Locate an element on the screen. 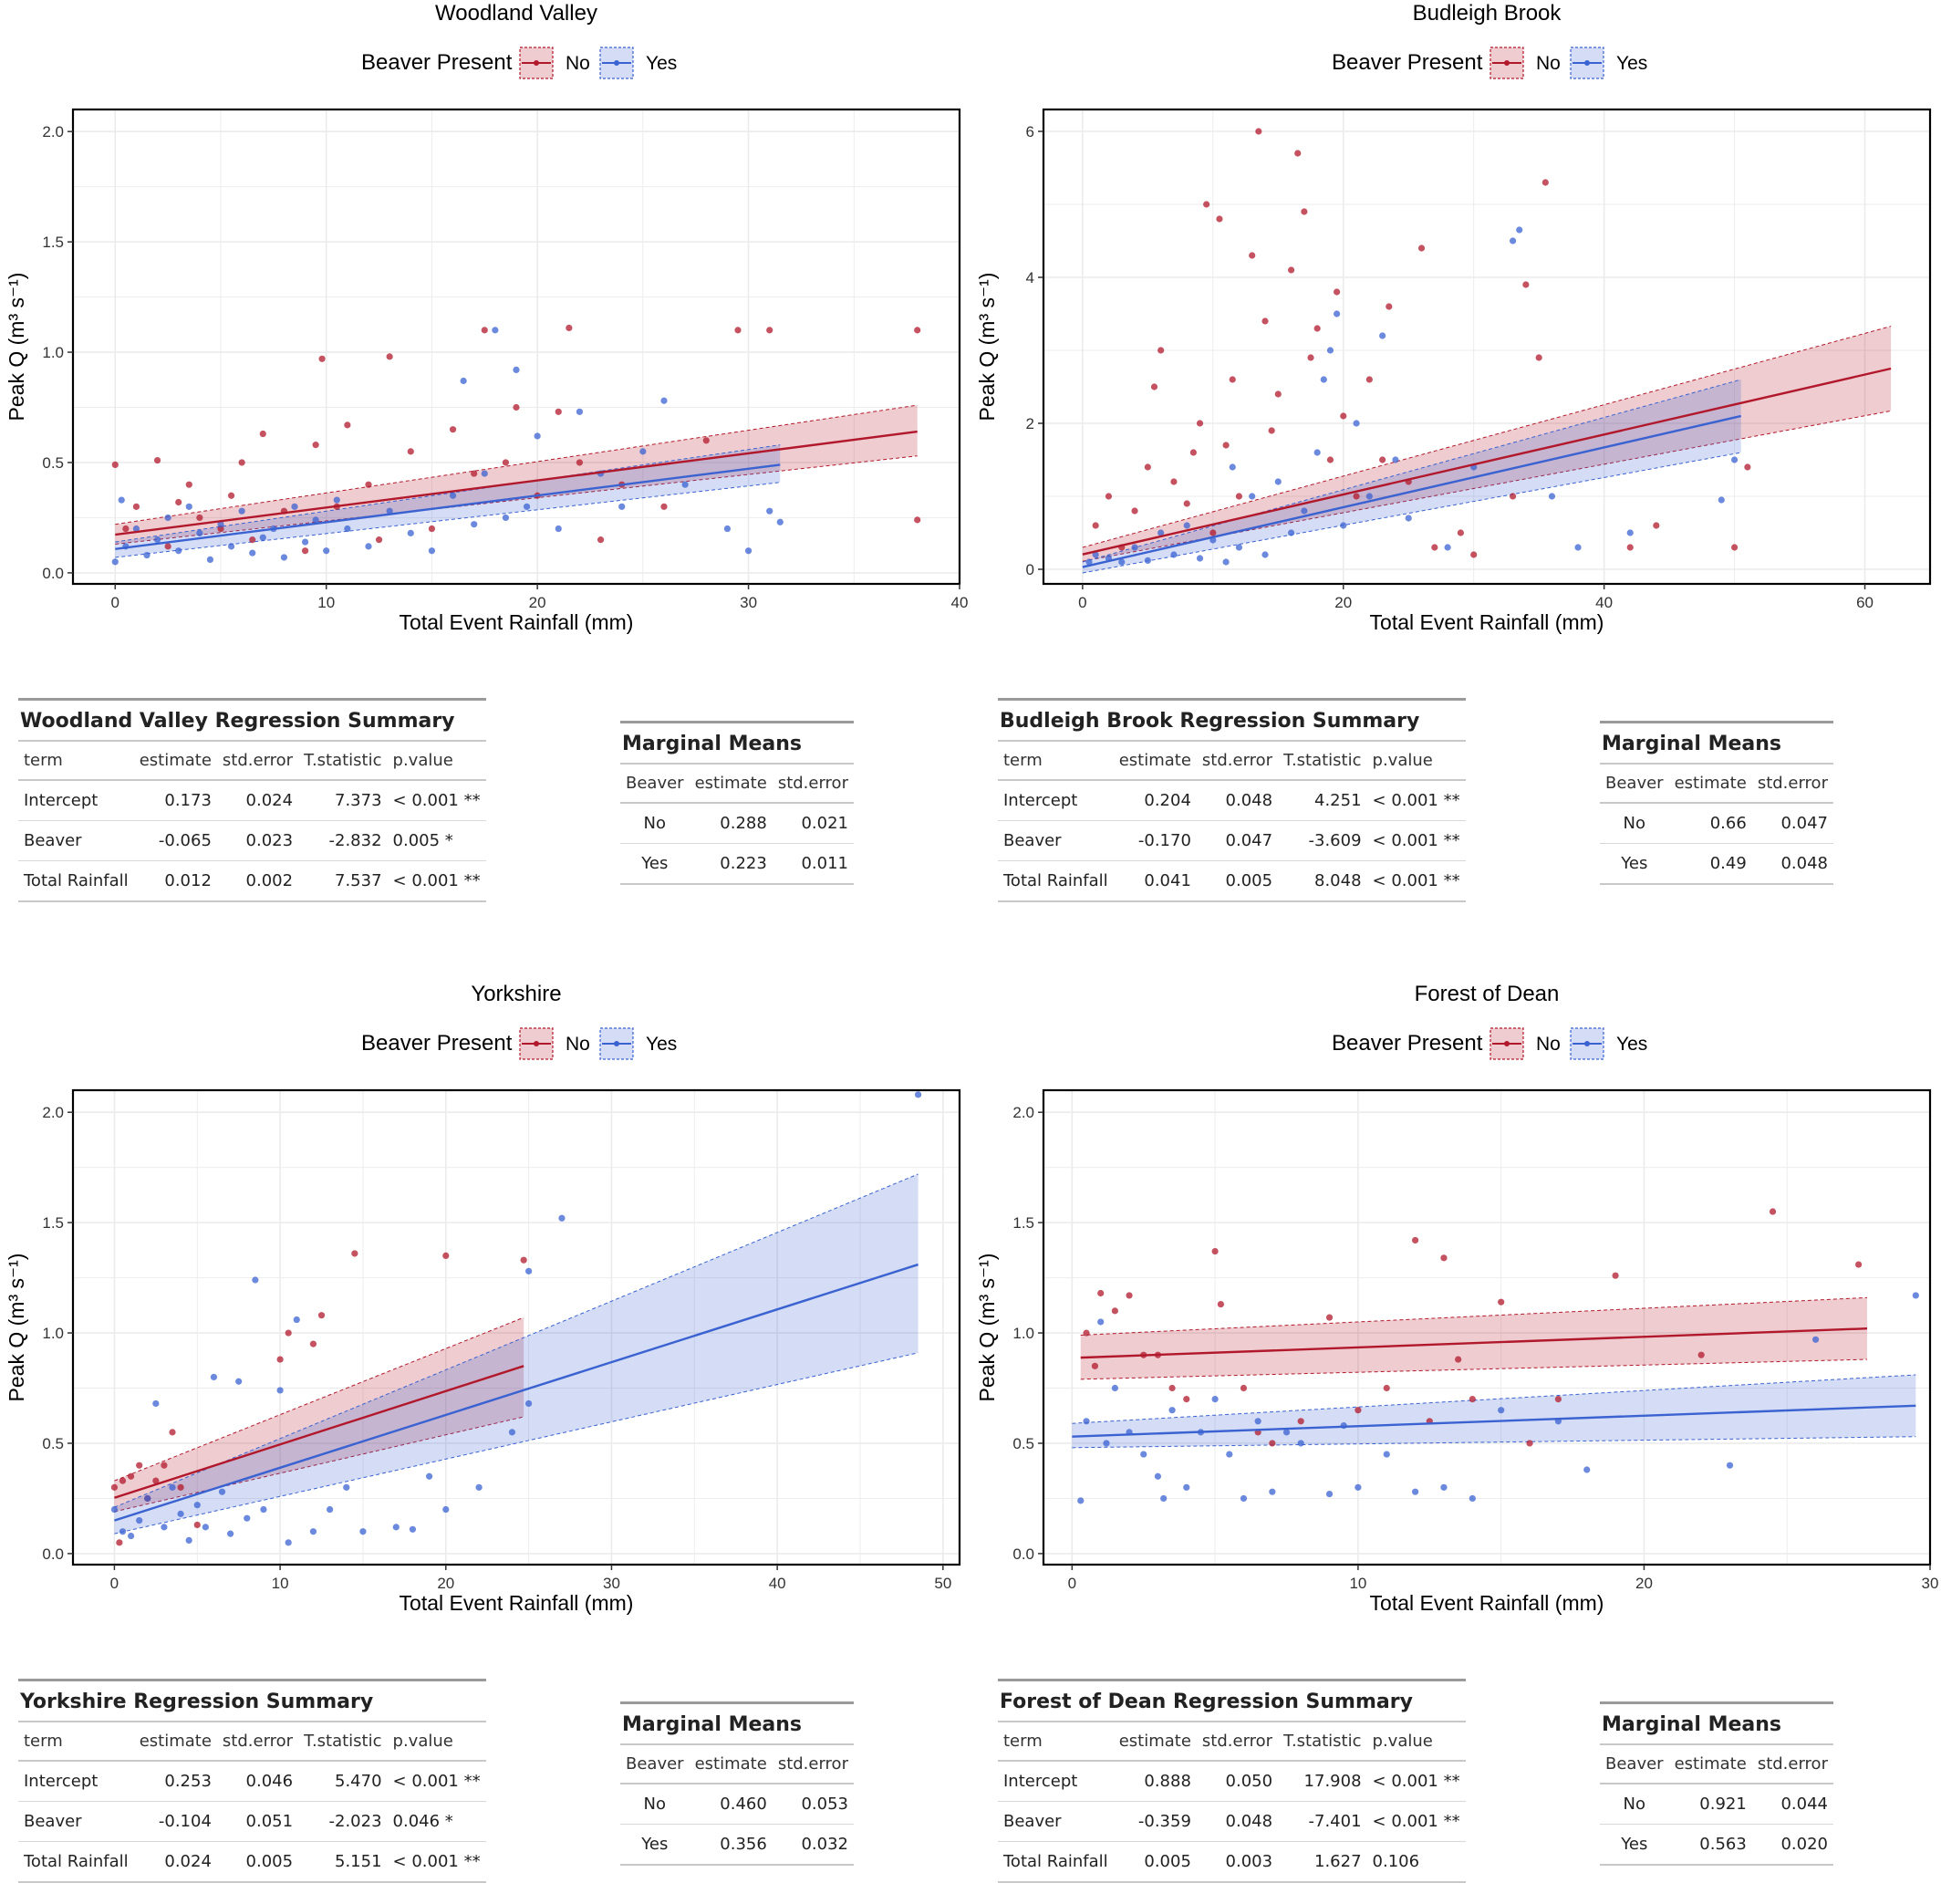 The image size is (1941, 1904). x-tick-label: 10 is located at coordinates (1358, 1584).